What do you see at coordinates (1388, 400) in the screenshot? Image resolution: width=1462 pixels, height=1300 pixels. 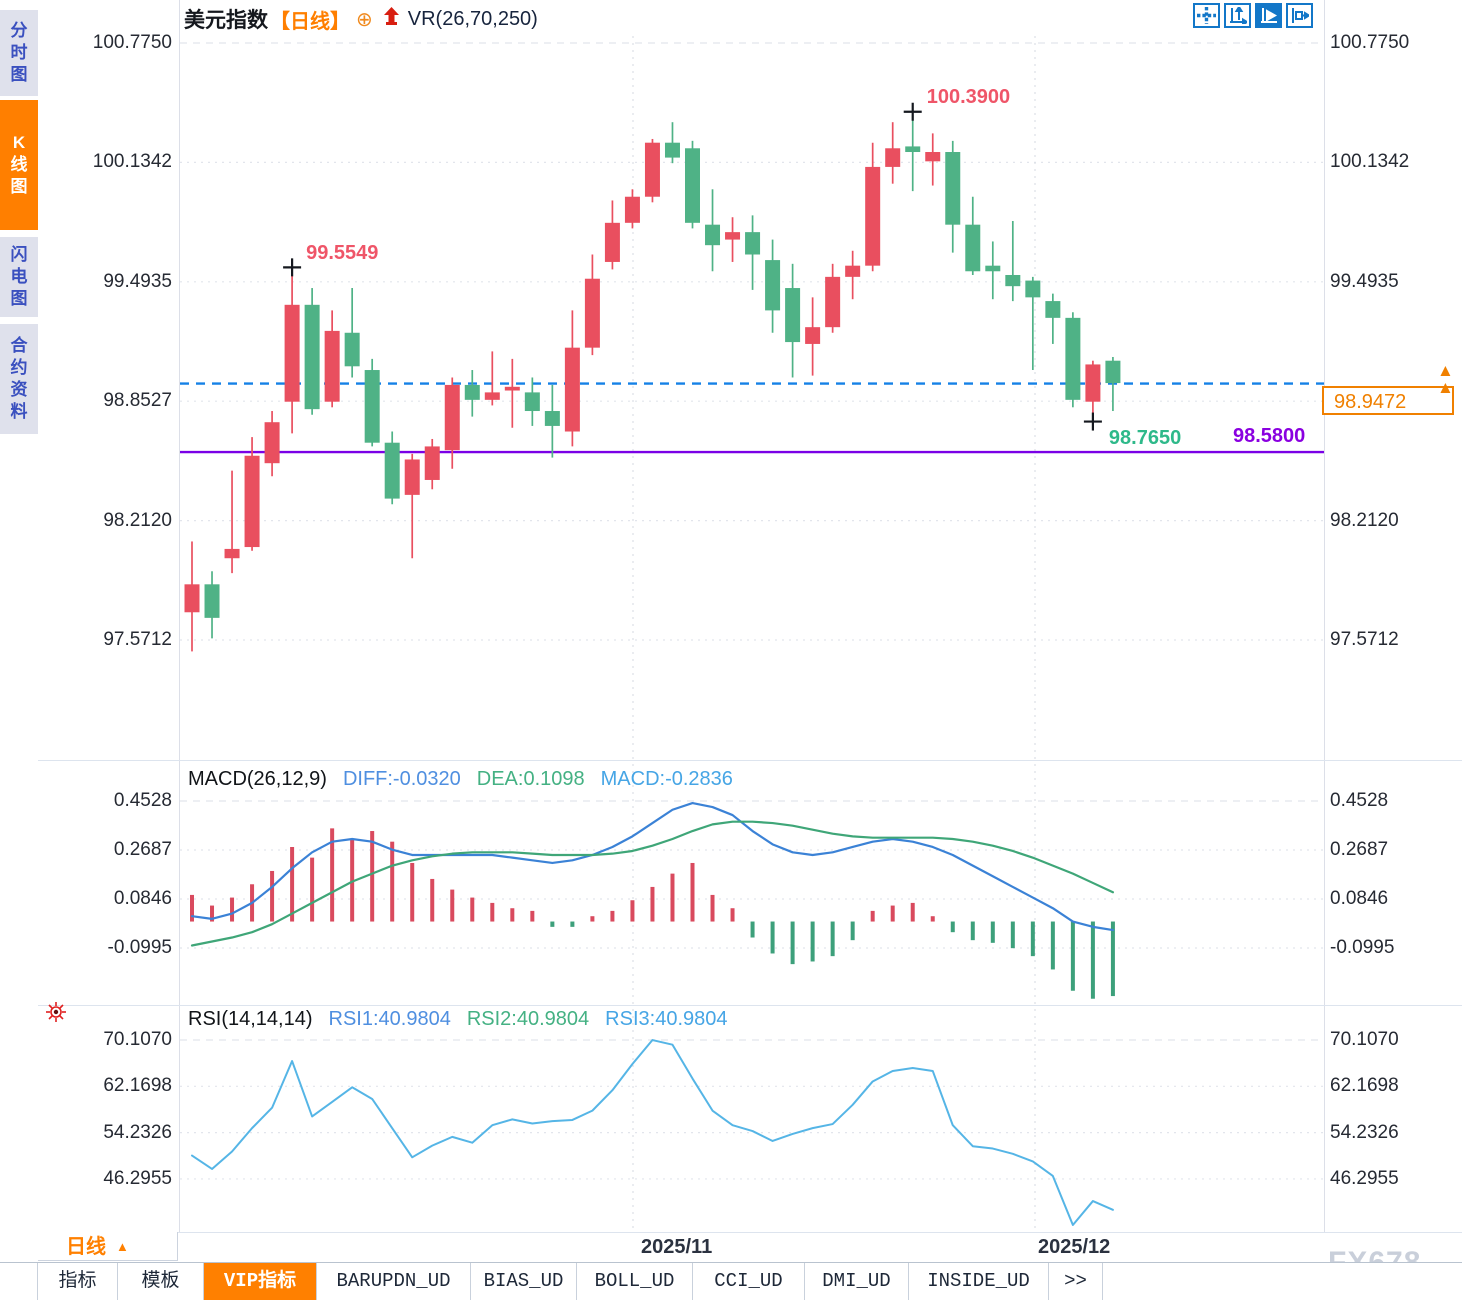 I see `current-price-box: 98.9472` at bounding box center [1388, 400].